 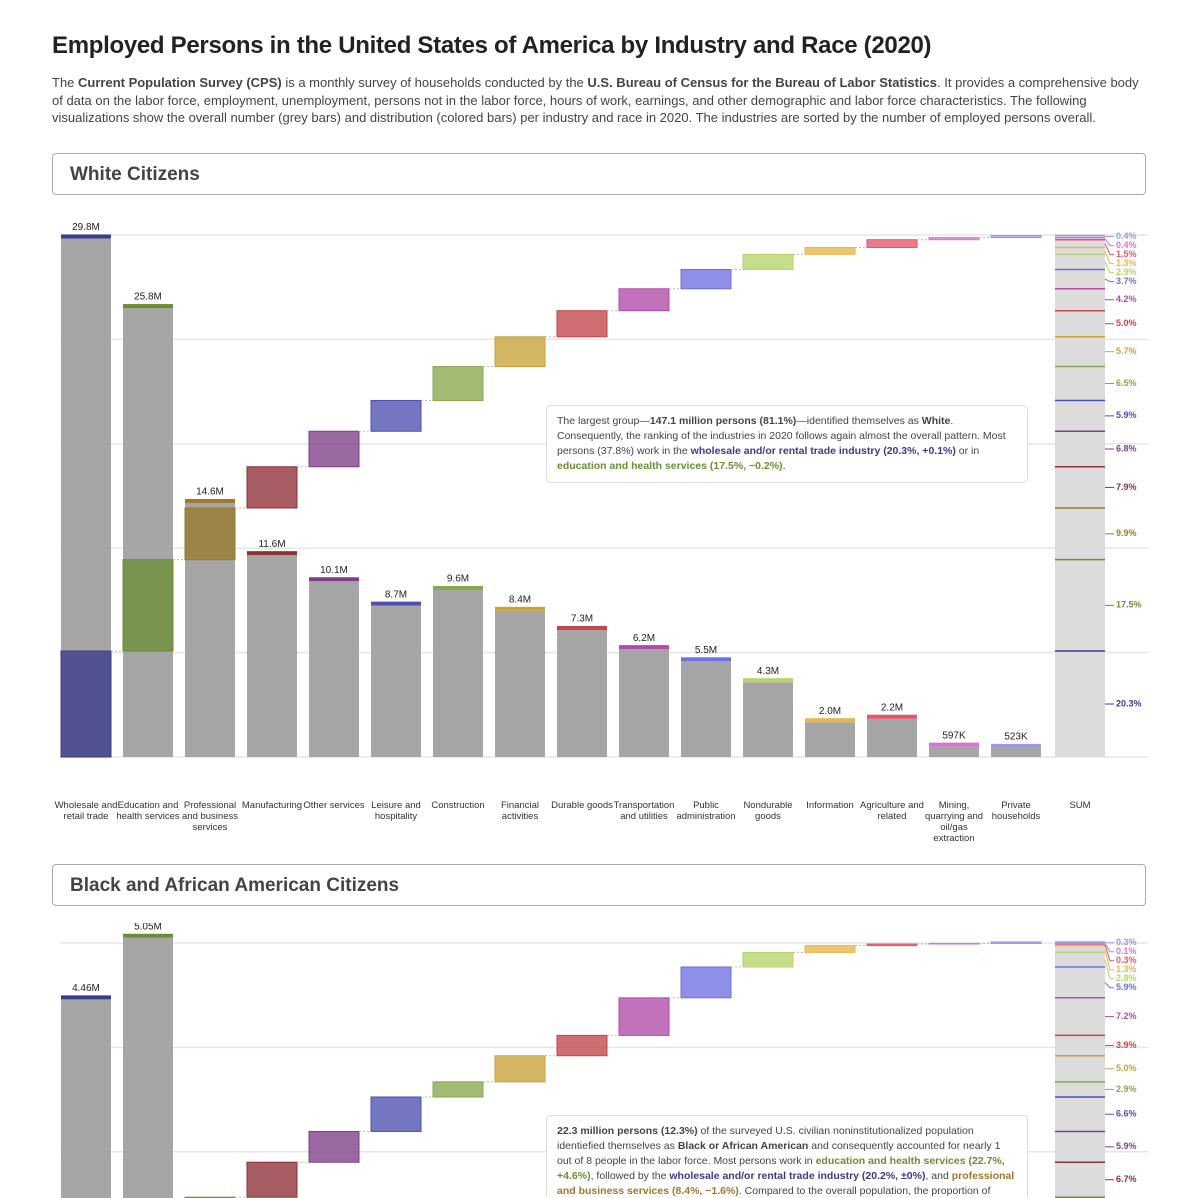 I want to click on share-label: 3.7%, so click(x=1126, y=281).